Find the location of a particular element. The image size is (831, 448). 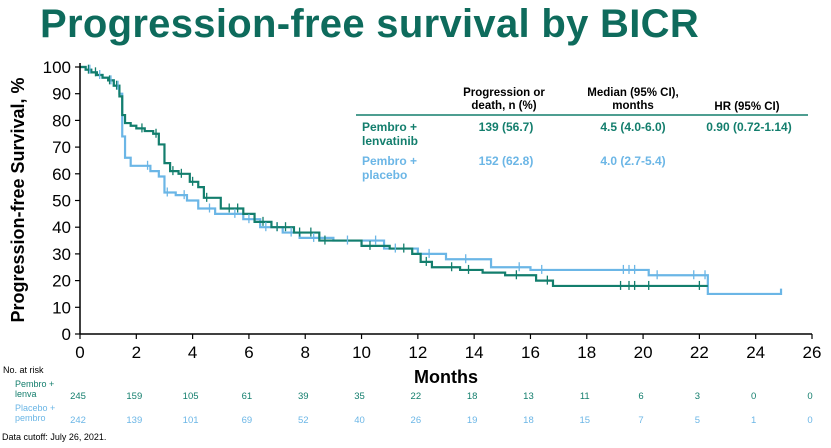

at-risk-value: 105 is located at coordinates (191, 396).